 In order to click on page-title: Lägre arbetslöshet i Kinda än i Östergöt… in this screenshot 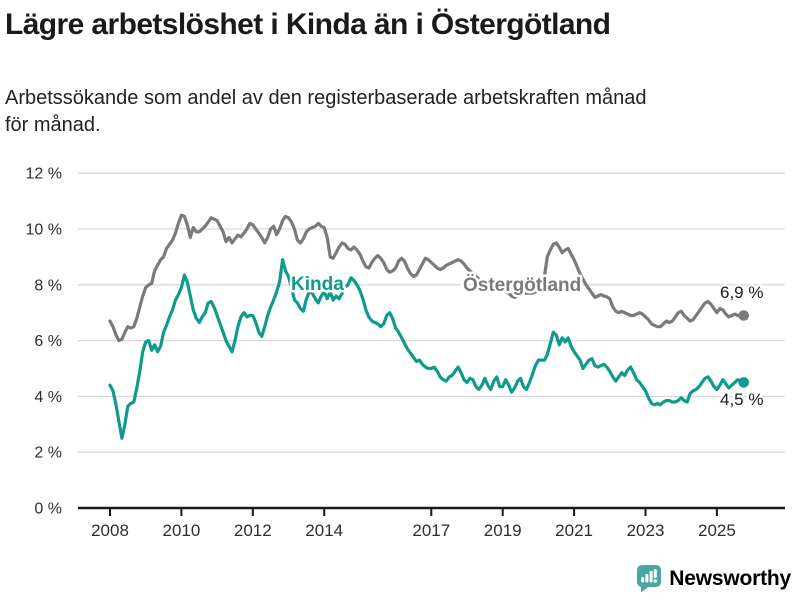, I will do `click(308, 24)`.